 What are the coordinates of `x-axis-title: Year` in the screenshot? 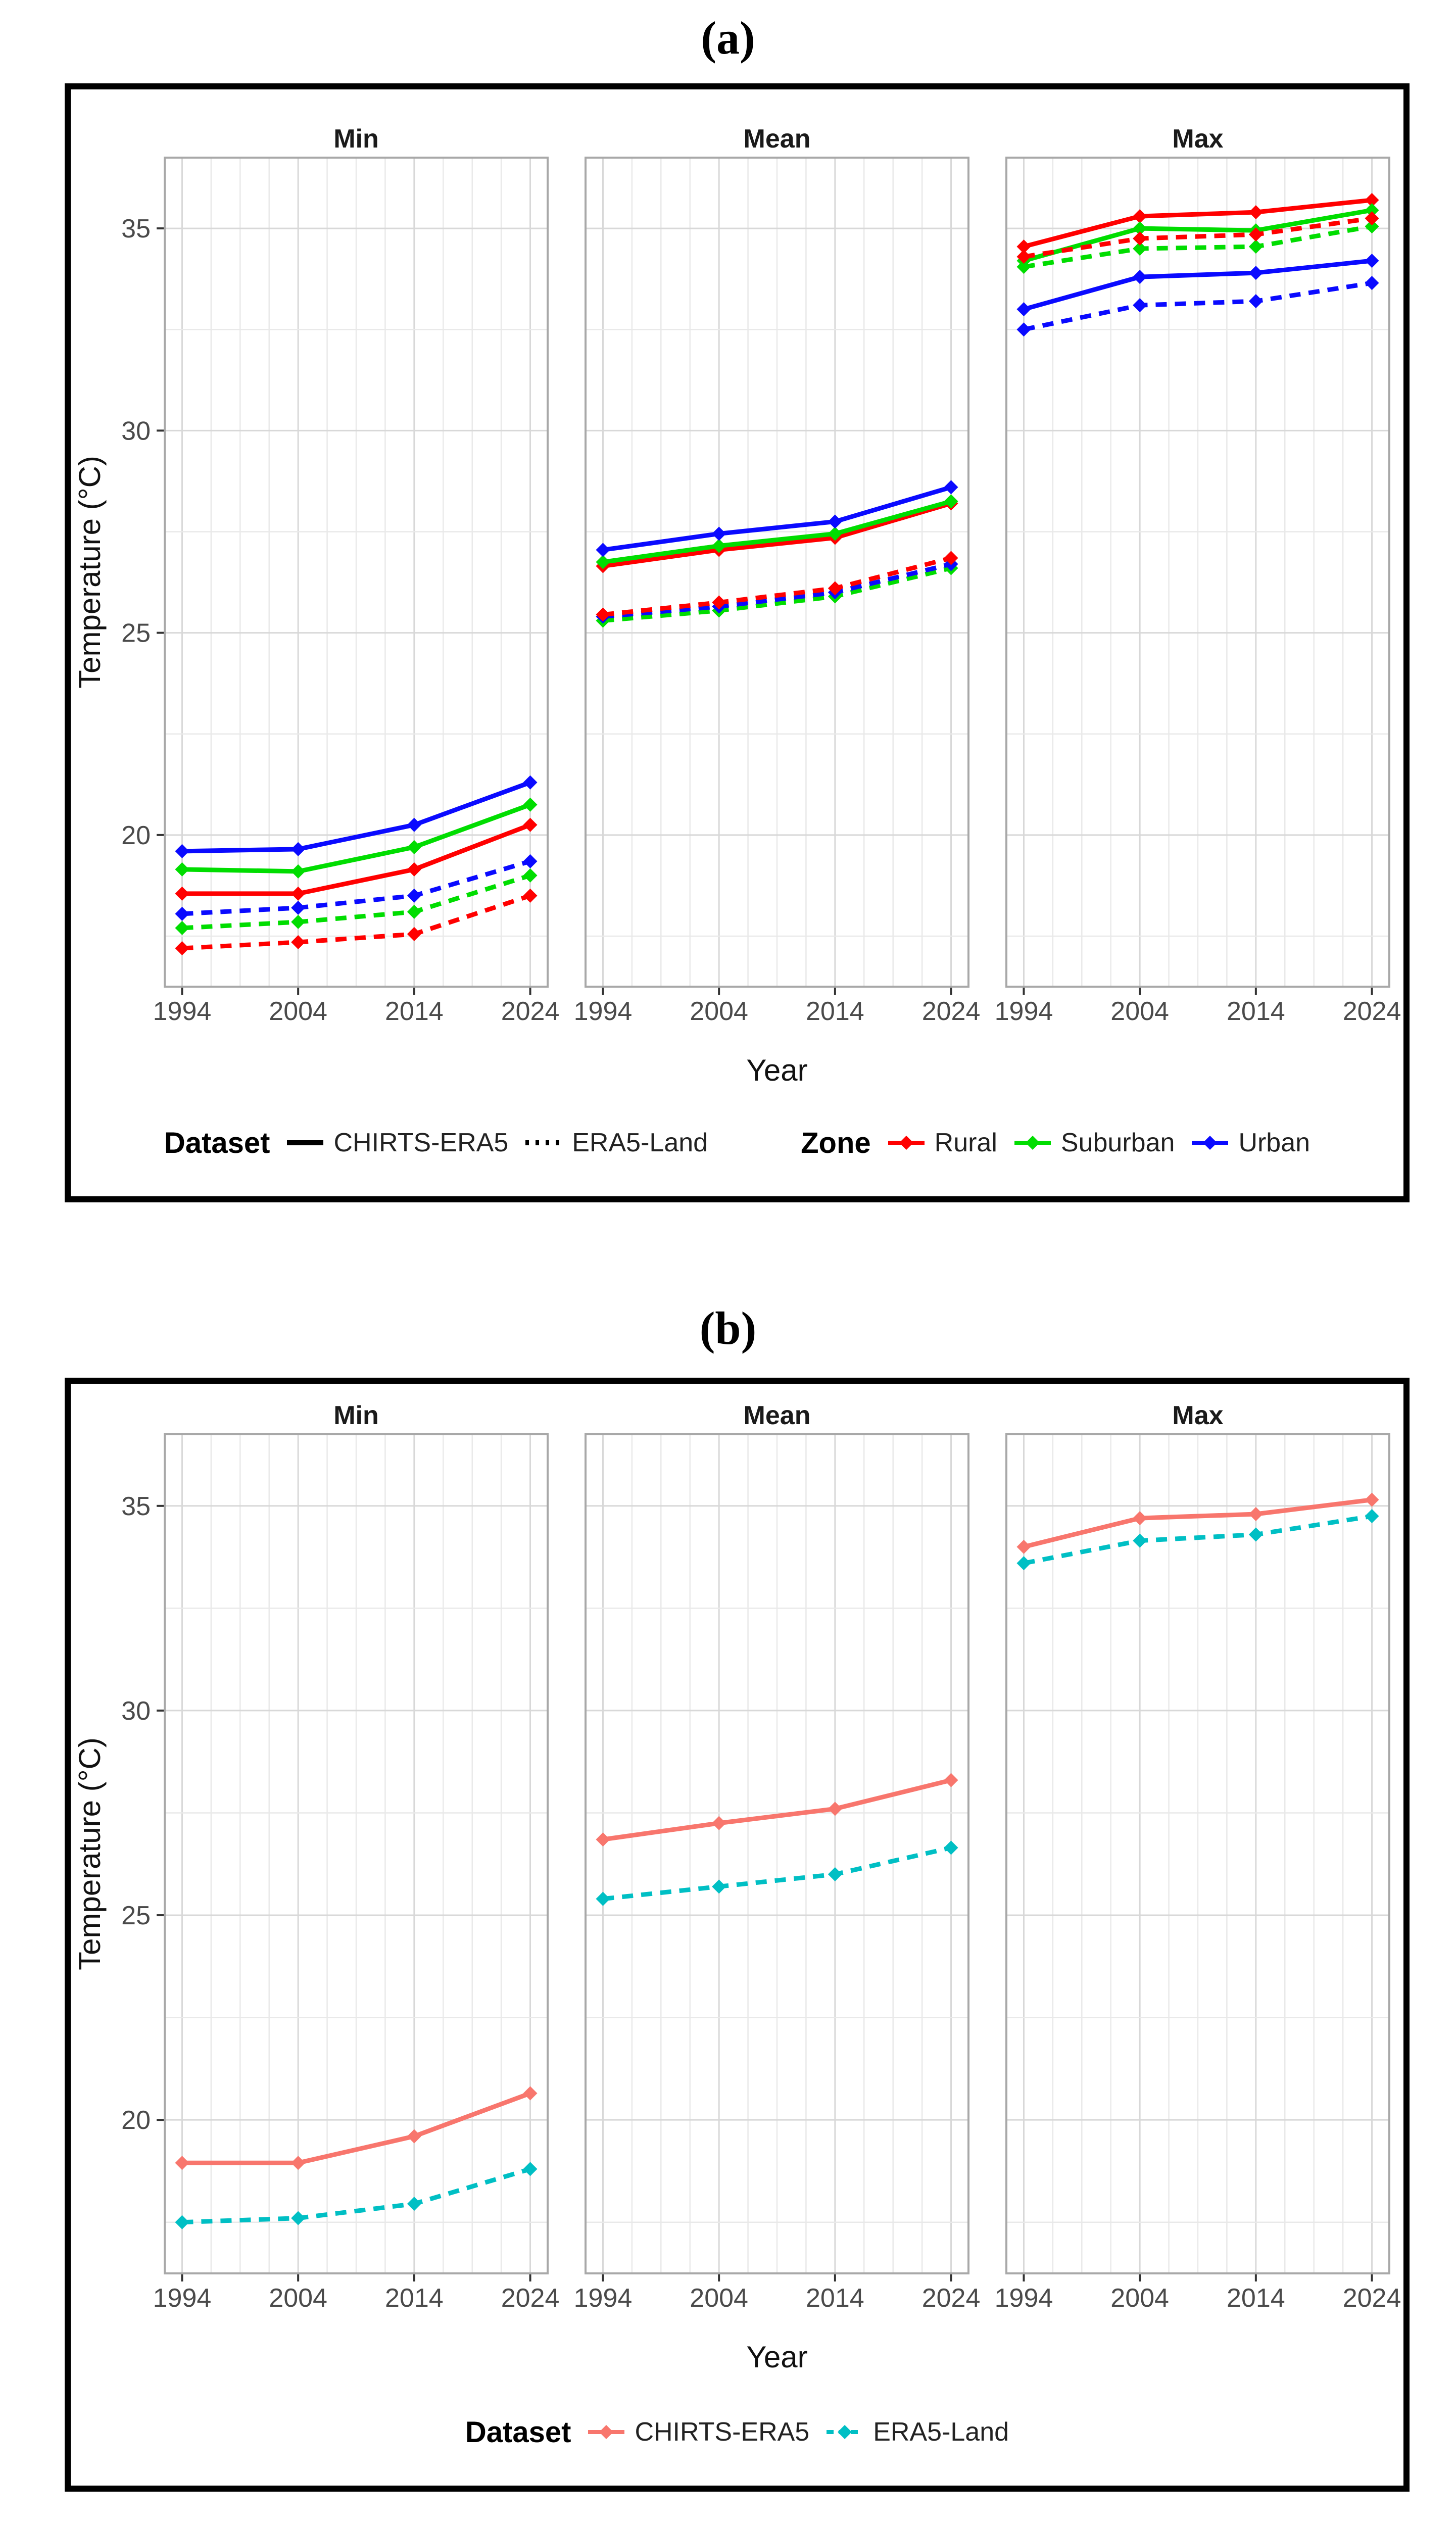 It's located at (776, 1070).